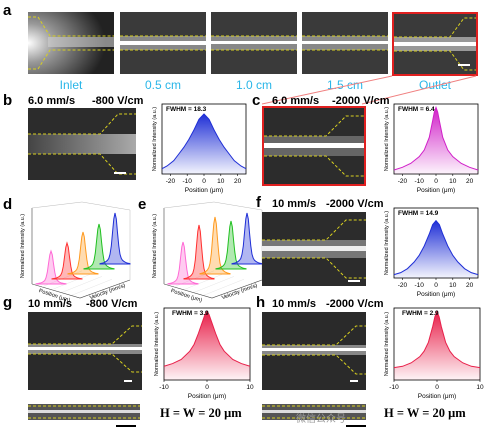  I want to click on condition-field-f: -2000 V/cm, so click(355, 204).